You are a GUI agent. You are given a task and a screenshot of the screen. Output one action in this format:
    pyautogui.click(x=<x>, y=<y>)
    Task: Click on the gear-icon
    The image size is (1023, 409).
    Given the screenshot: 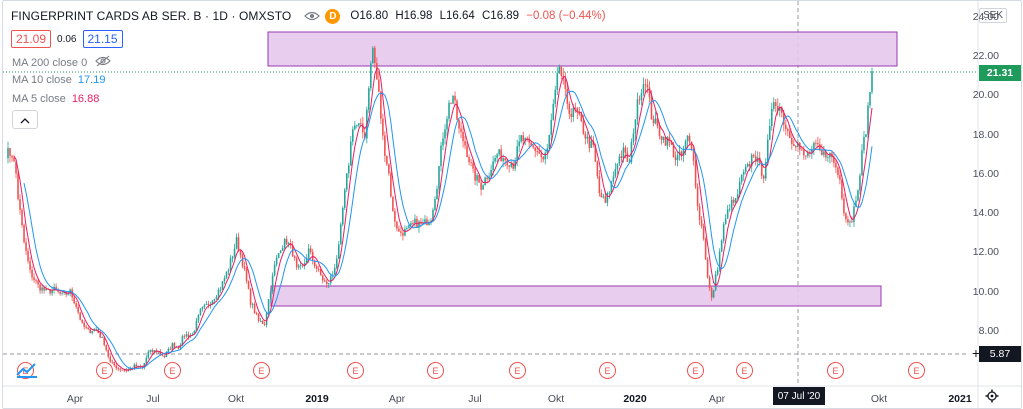 What is the action you would take?
    pyautogui.click(x=992, y=396)
    